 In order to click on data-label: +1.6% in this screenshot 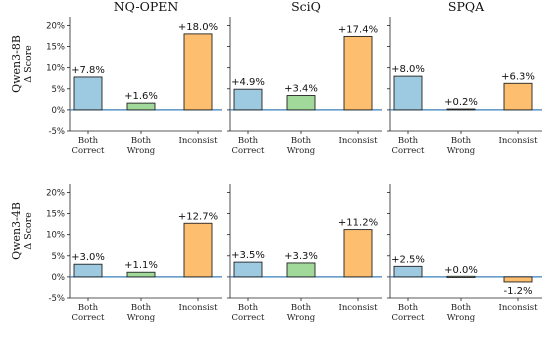, I will do `click(141, 96)`.